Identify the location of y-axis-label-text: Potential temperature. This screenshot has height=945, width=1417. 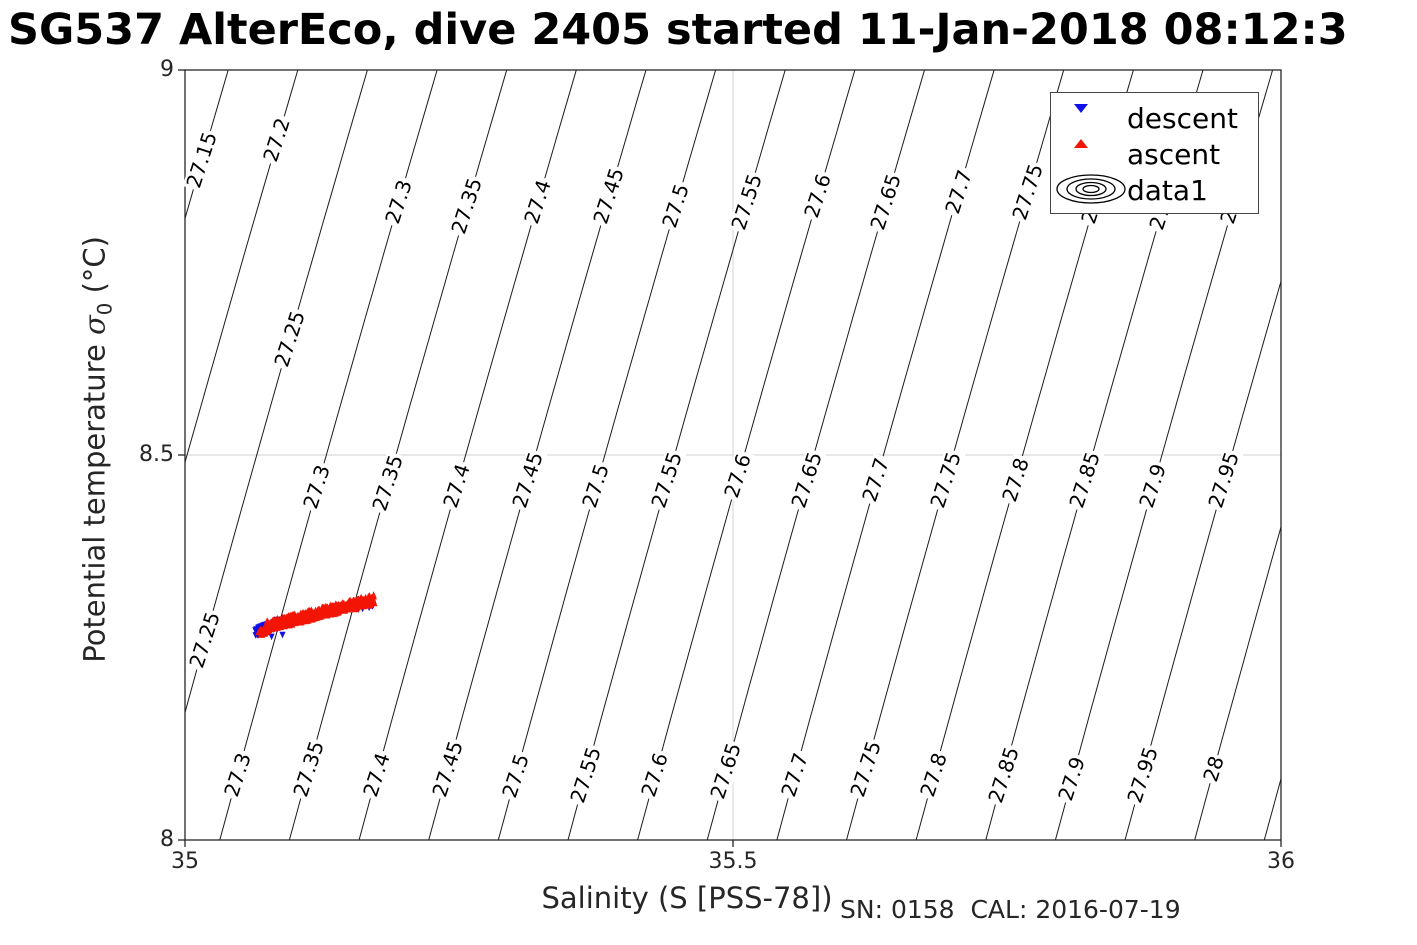
(94, 498).